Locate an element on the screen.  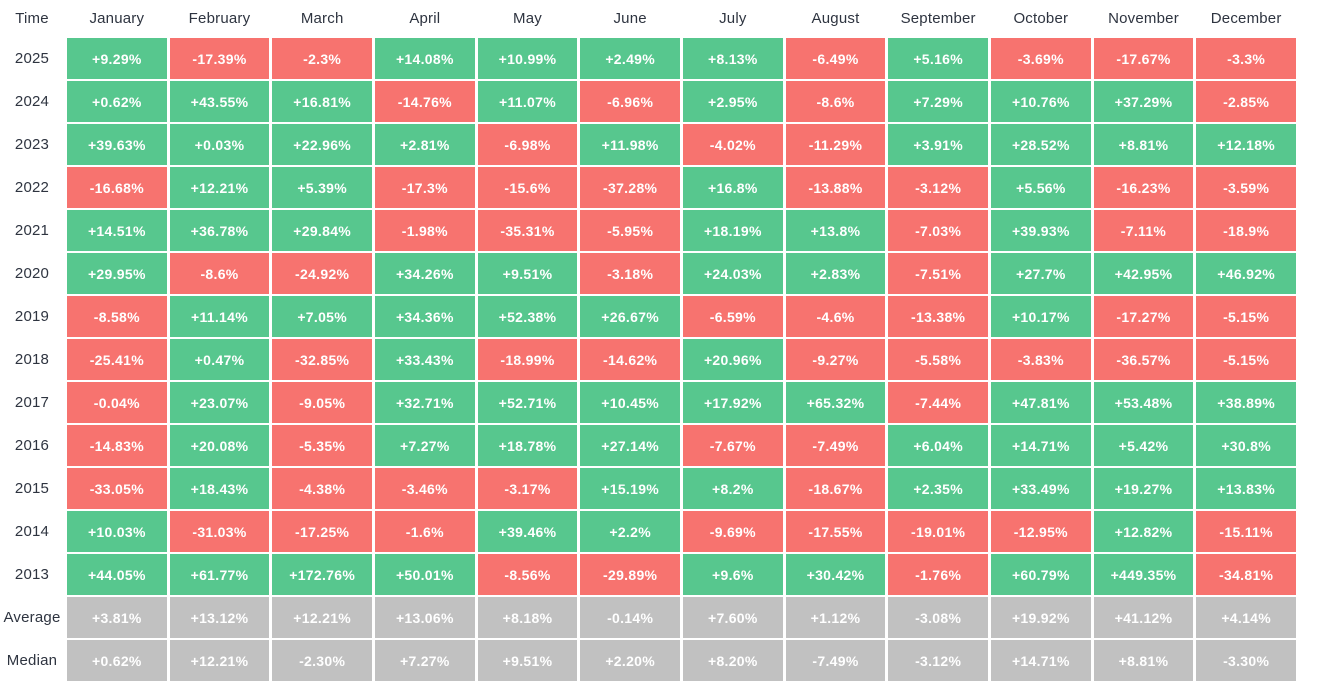
return-cell: -16.68% is located at coordinates (117, 187).